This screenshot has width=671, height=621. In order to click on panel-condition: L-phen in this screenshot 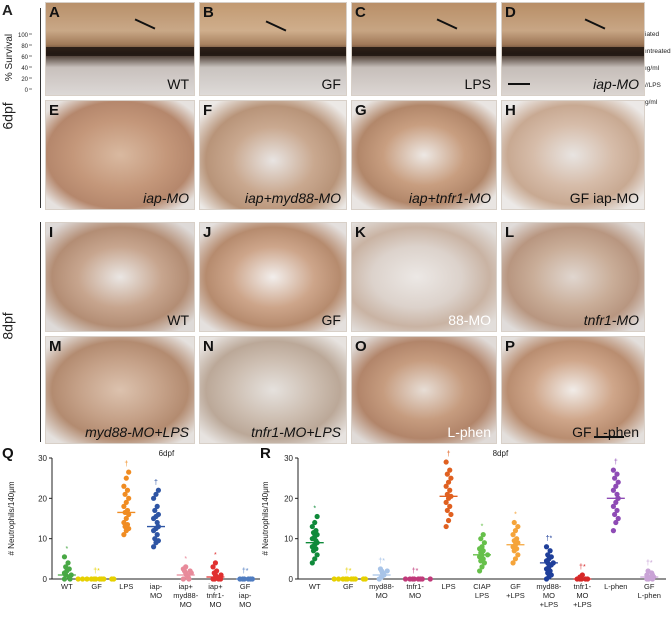, I will do `click(469, 432)`.